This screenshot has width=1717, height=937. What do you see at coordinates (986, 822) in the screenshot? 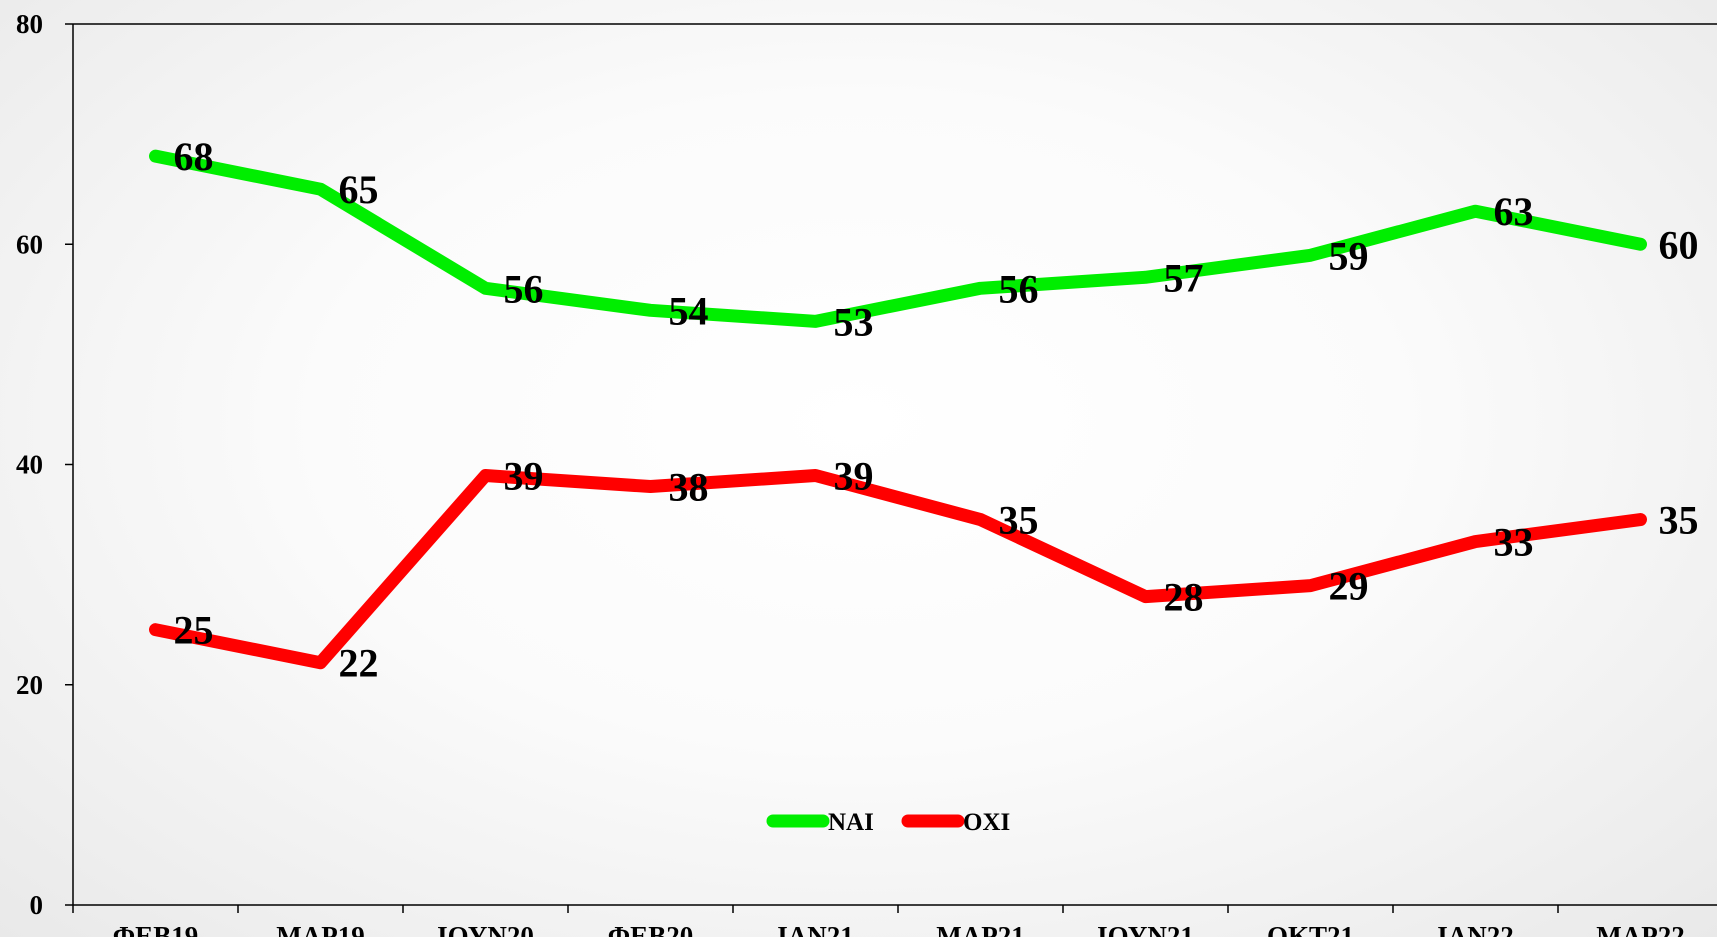
I see `legend-label-oxi: OXI` at bounding box center [986, 822].